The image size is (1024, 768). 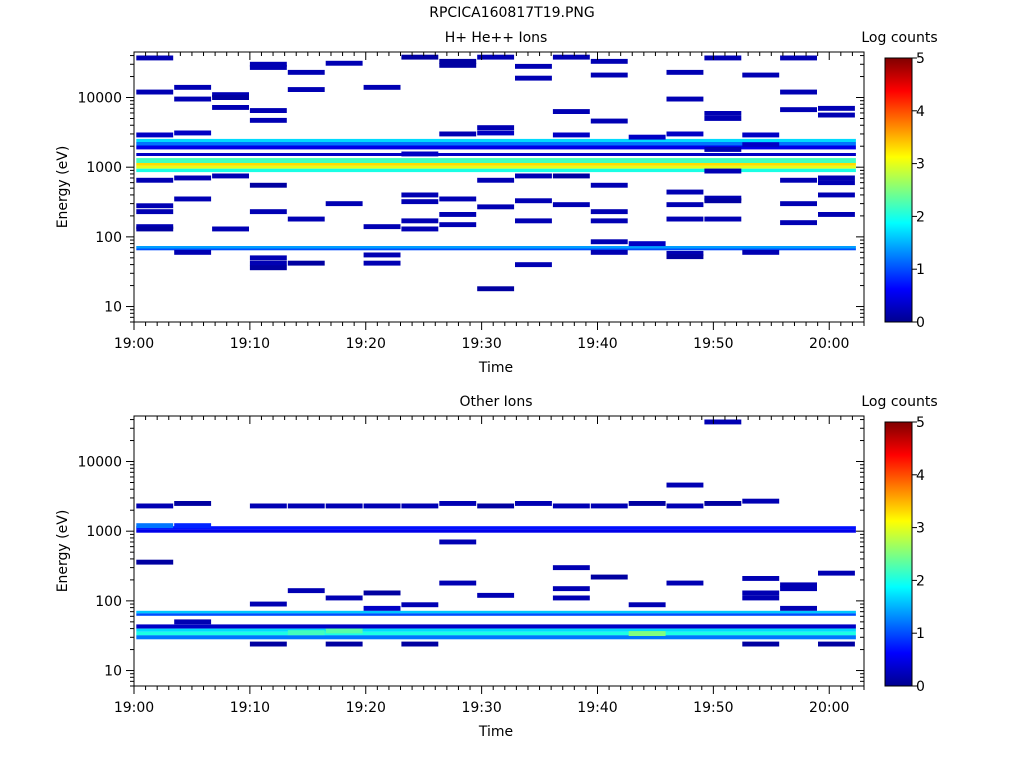 I want to click on y-tick-label: 10000, so click(x=99, y=99).